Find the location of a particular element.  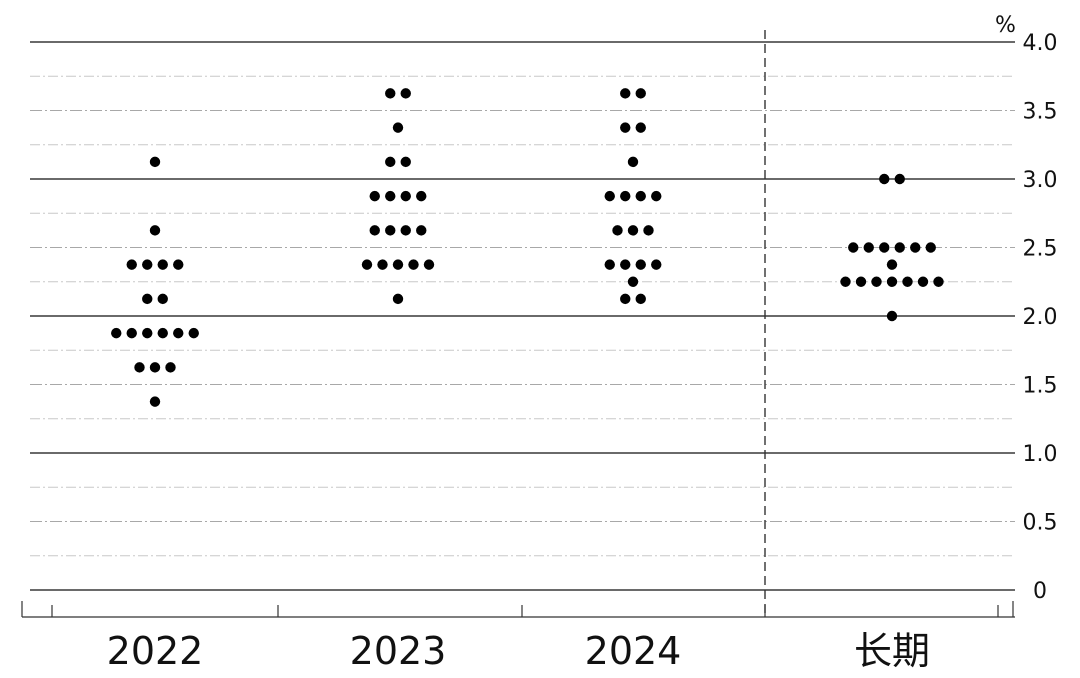

y-tick-label: 0.5 is located at coordinates (1040, 523).